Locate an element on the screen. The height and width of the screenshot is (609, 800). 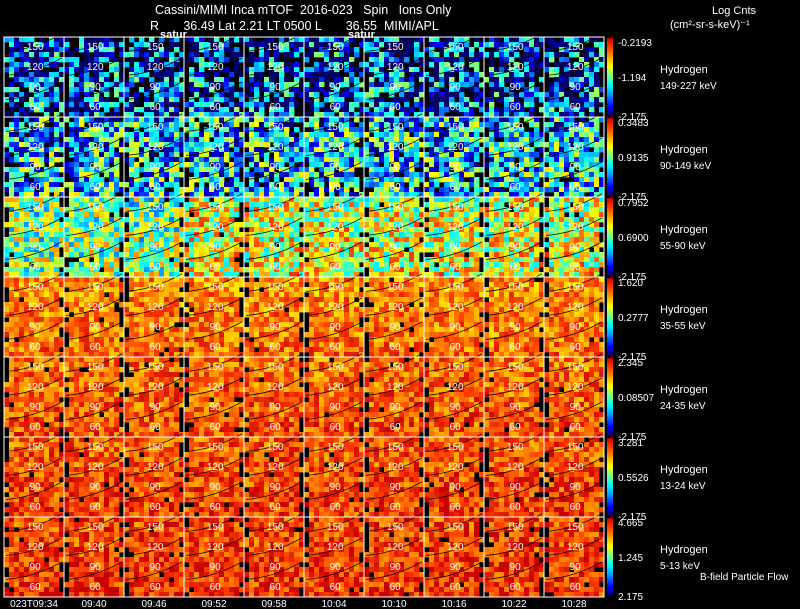
angle-tick-label: 120 is located at coordinates (275, 67).